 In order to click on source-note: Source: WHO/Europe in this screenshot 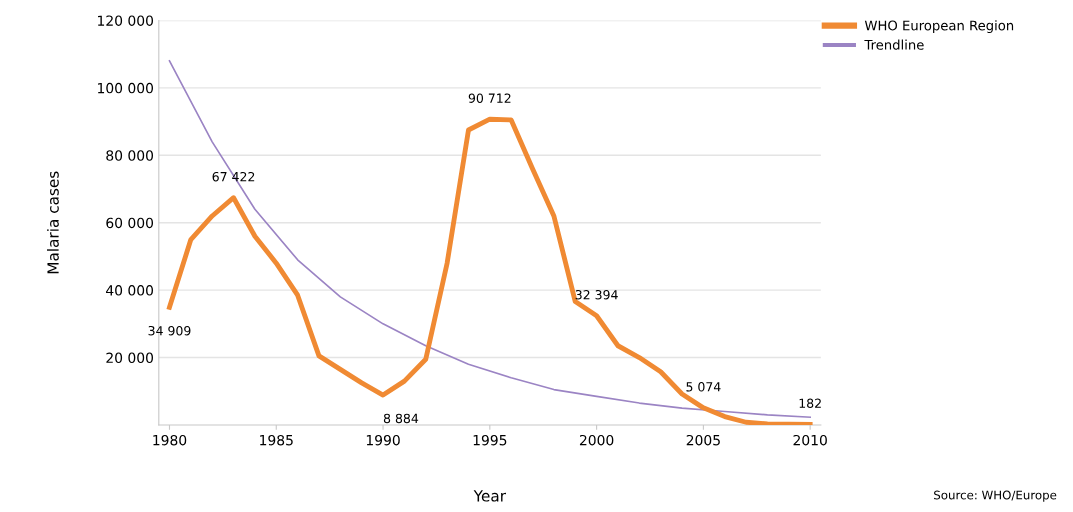, I will do `click(995, 496)`.